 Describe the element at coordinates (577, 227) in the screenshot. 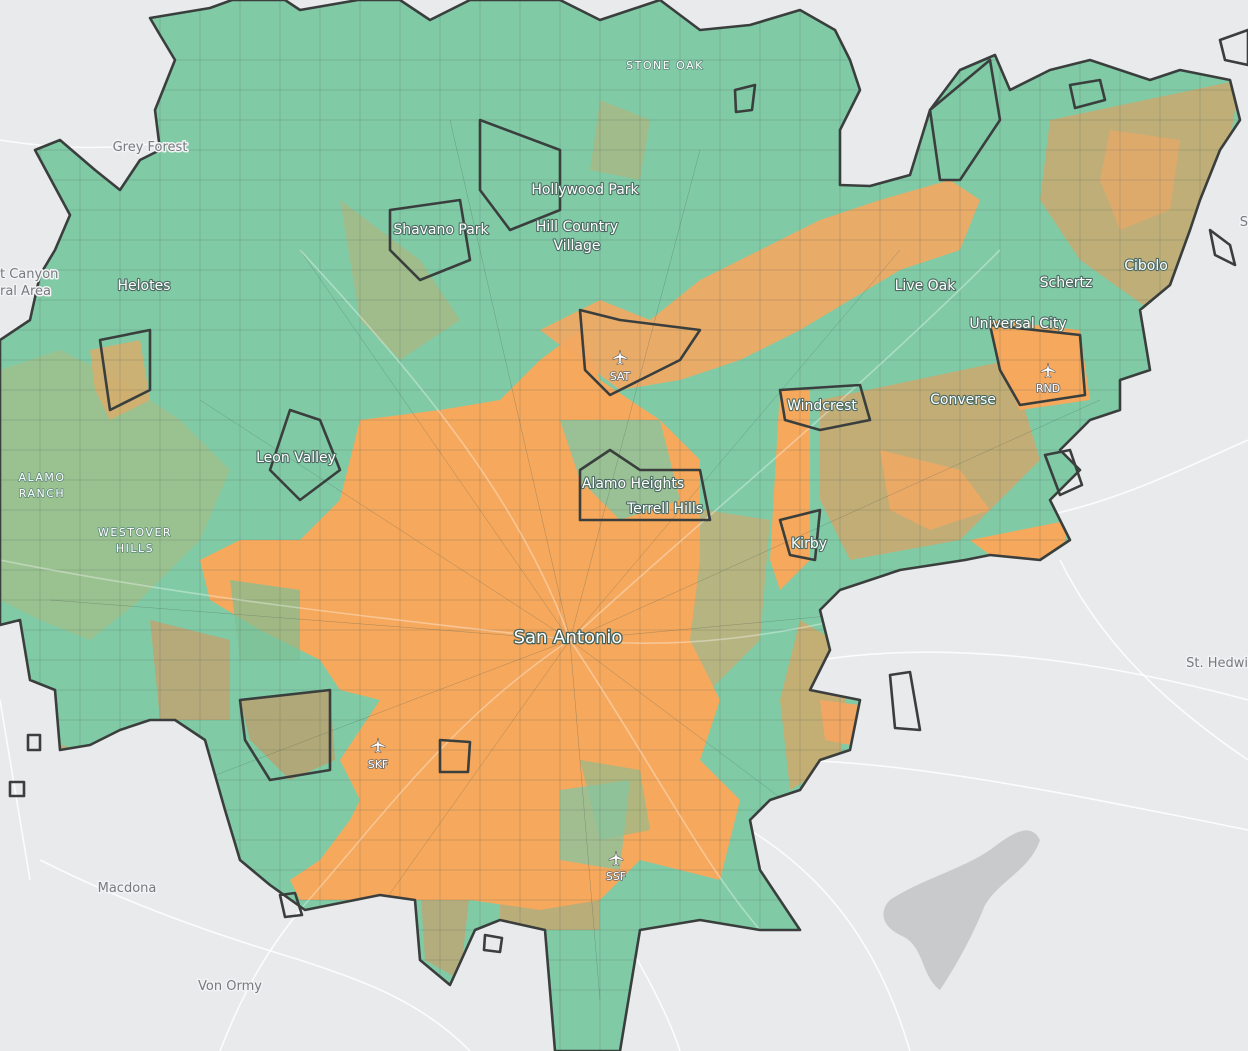

I see `label-hill-country-village-1: Hill Country` at that location.